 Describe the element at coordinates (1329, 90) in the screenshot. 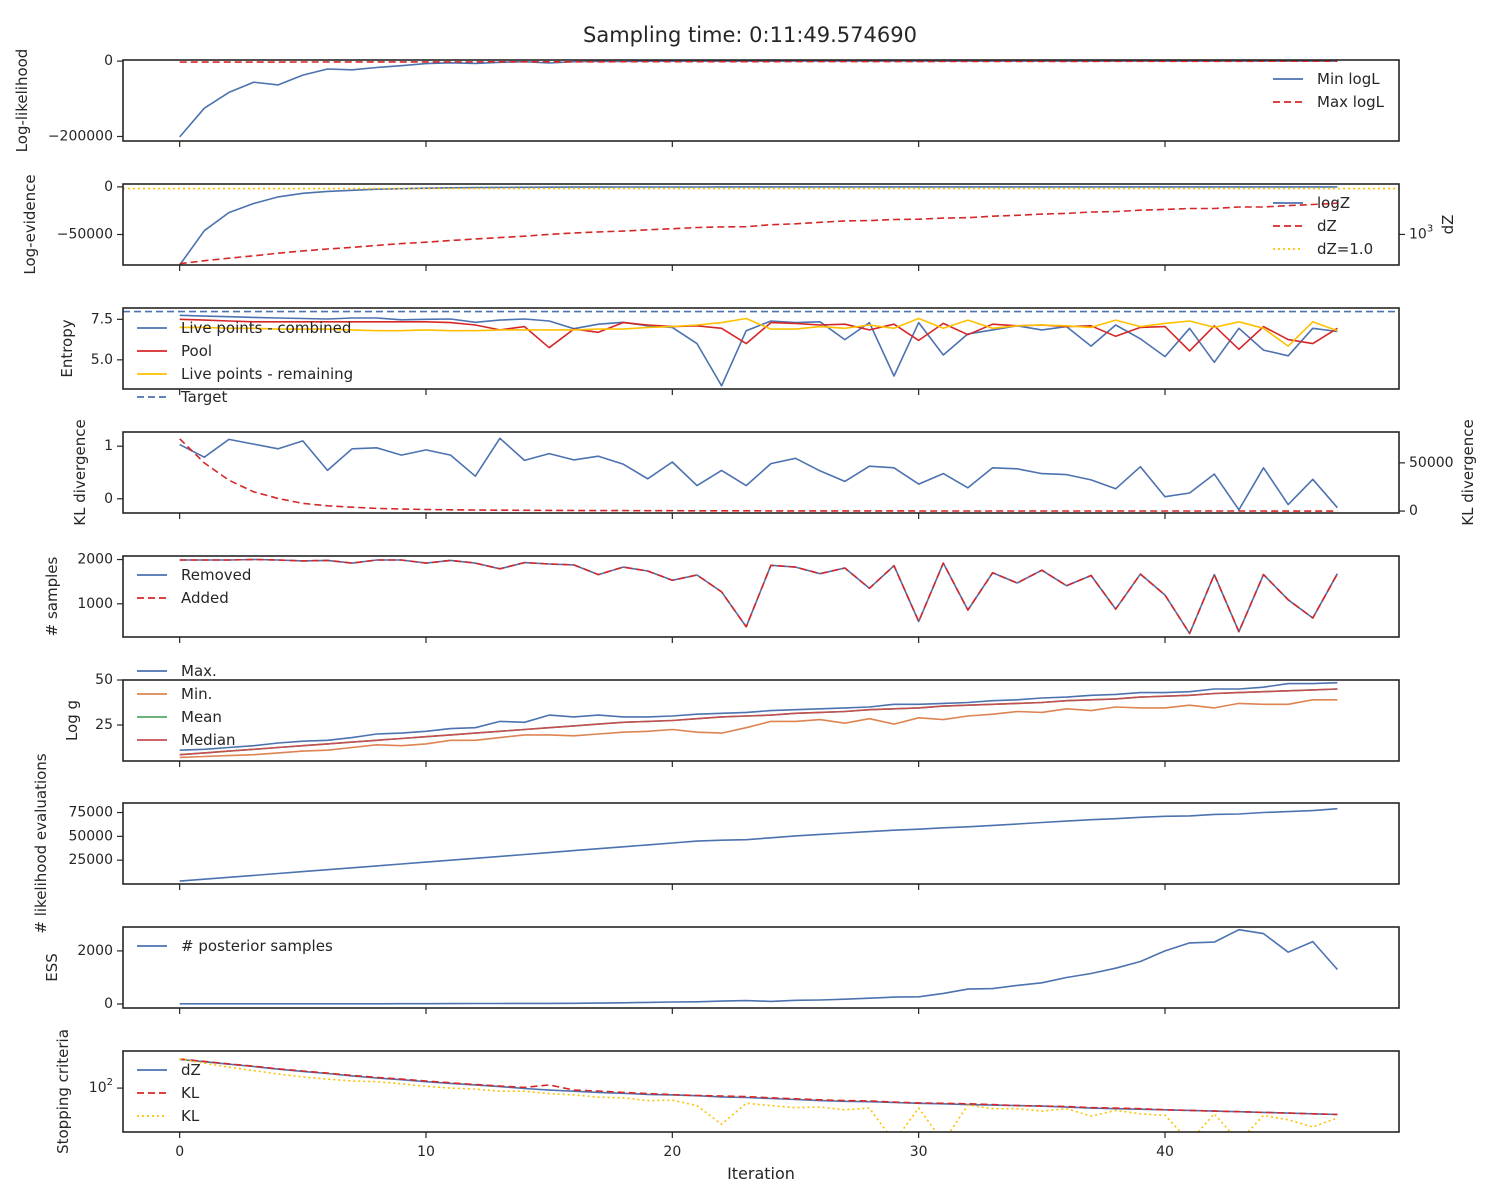

I see `legend: Min logL Max logL` at that location.